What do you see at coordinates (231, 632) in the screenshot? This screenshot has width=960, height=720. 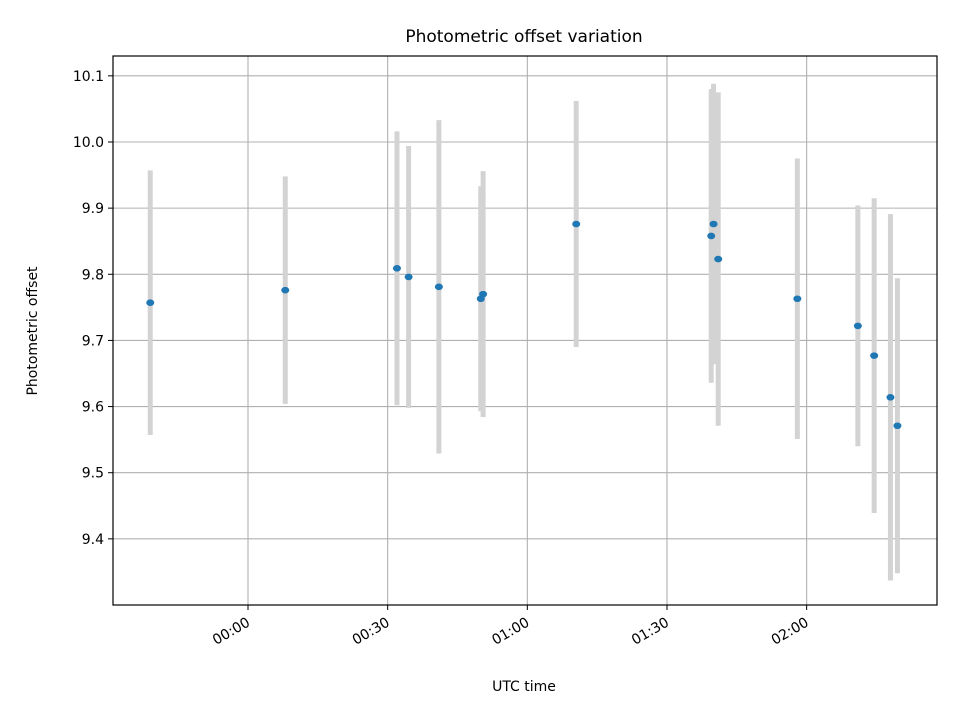 I see `x-tick-label: 00:00` at bounding box center [231, 632].